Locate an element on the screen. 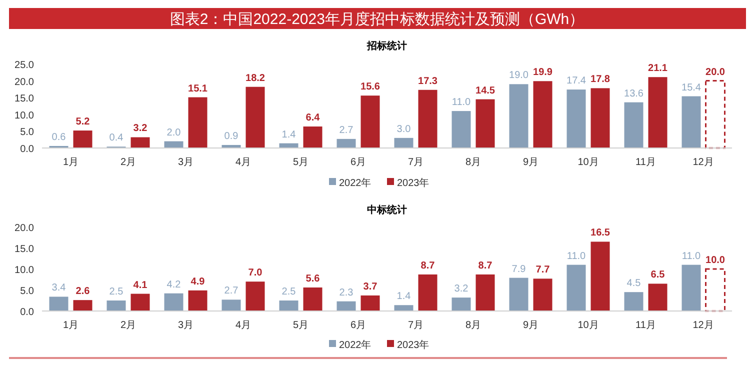 The height and width of the screenshot is (365, 755). data-label: 18.2 is located at coordinates (256, 78).